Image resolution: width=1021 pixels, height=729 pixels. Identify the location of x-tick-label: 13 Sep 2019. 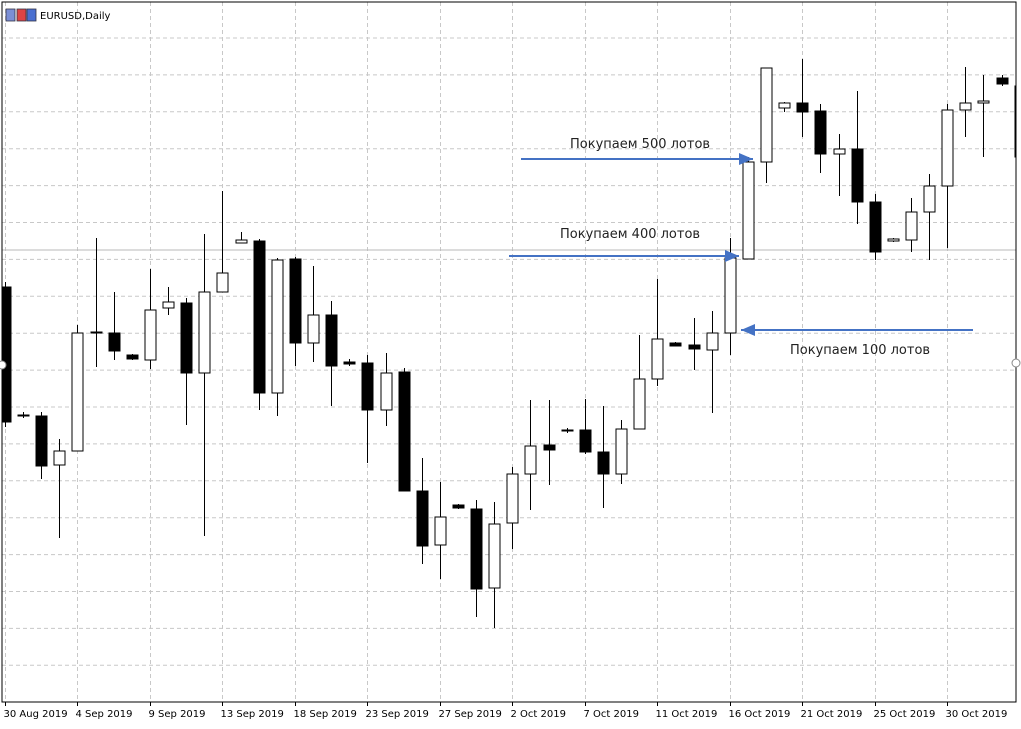
(252, 714).